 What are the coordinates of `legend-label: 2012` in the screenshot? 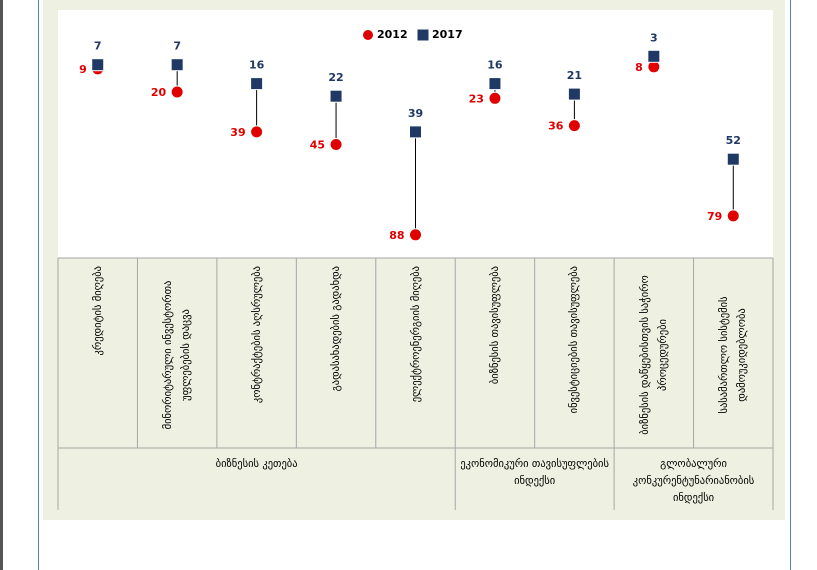 It's located at (392, 34).